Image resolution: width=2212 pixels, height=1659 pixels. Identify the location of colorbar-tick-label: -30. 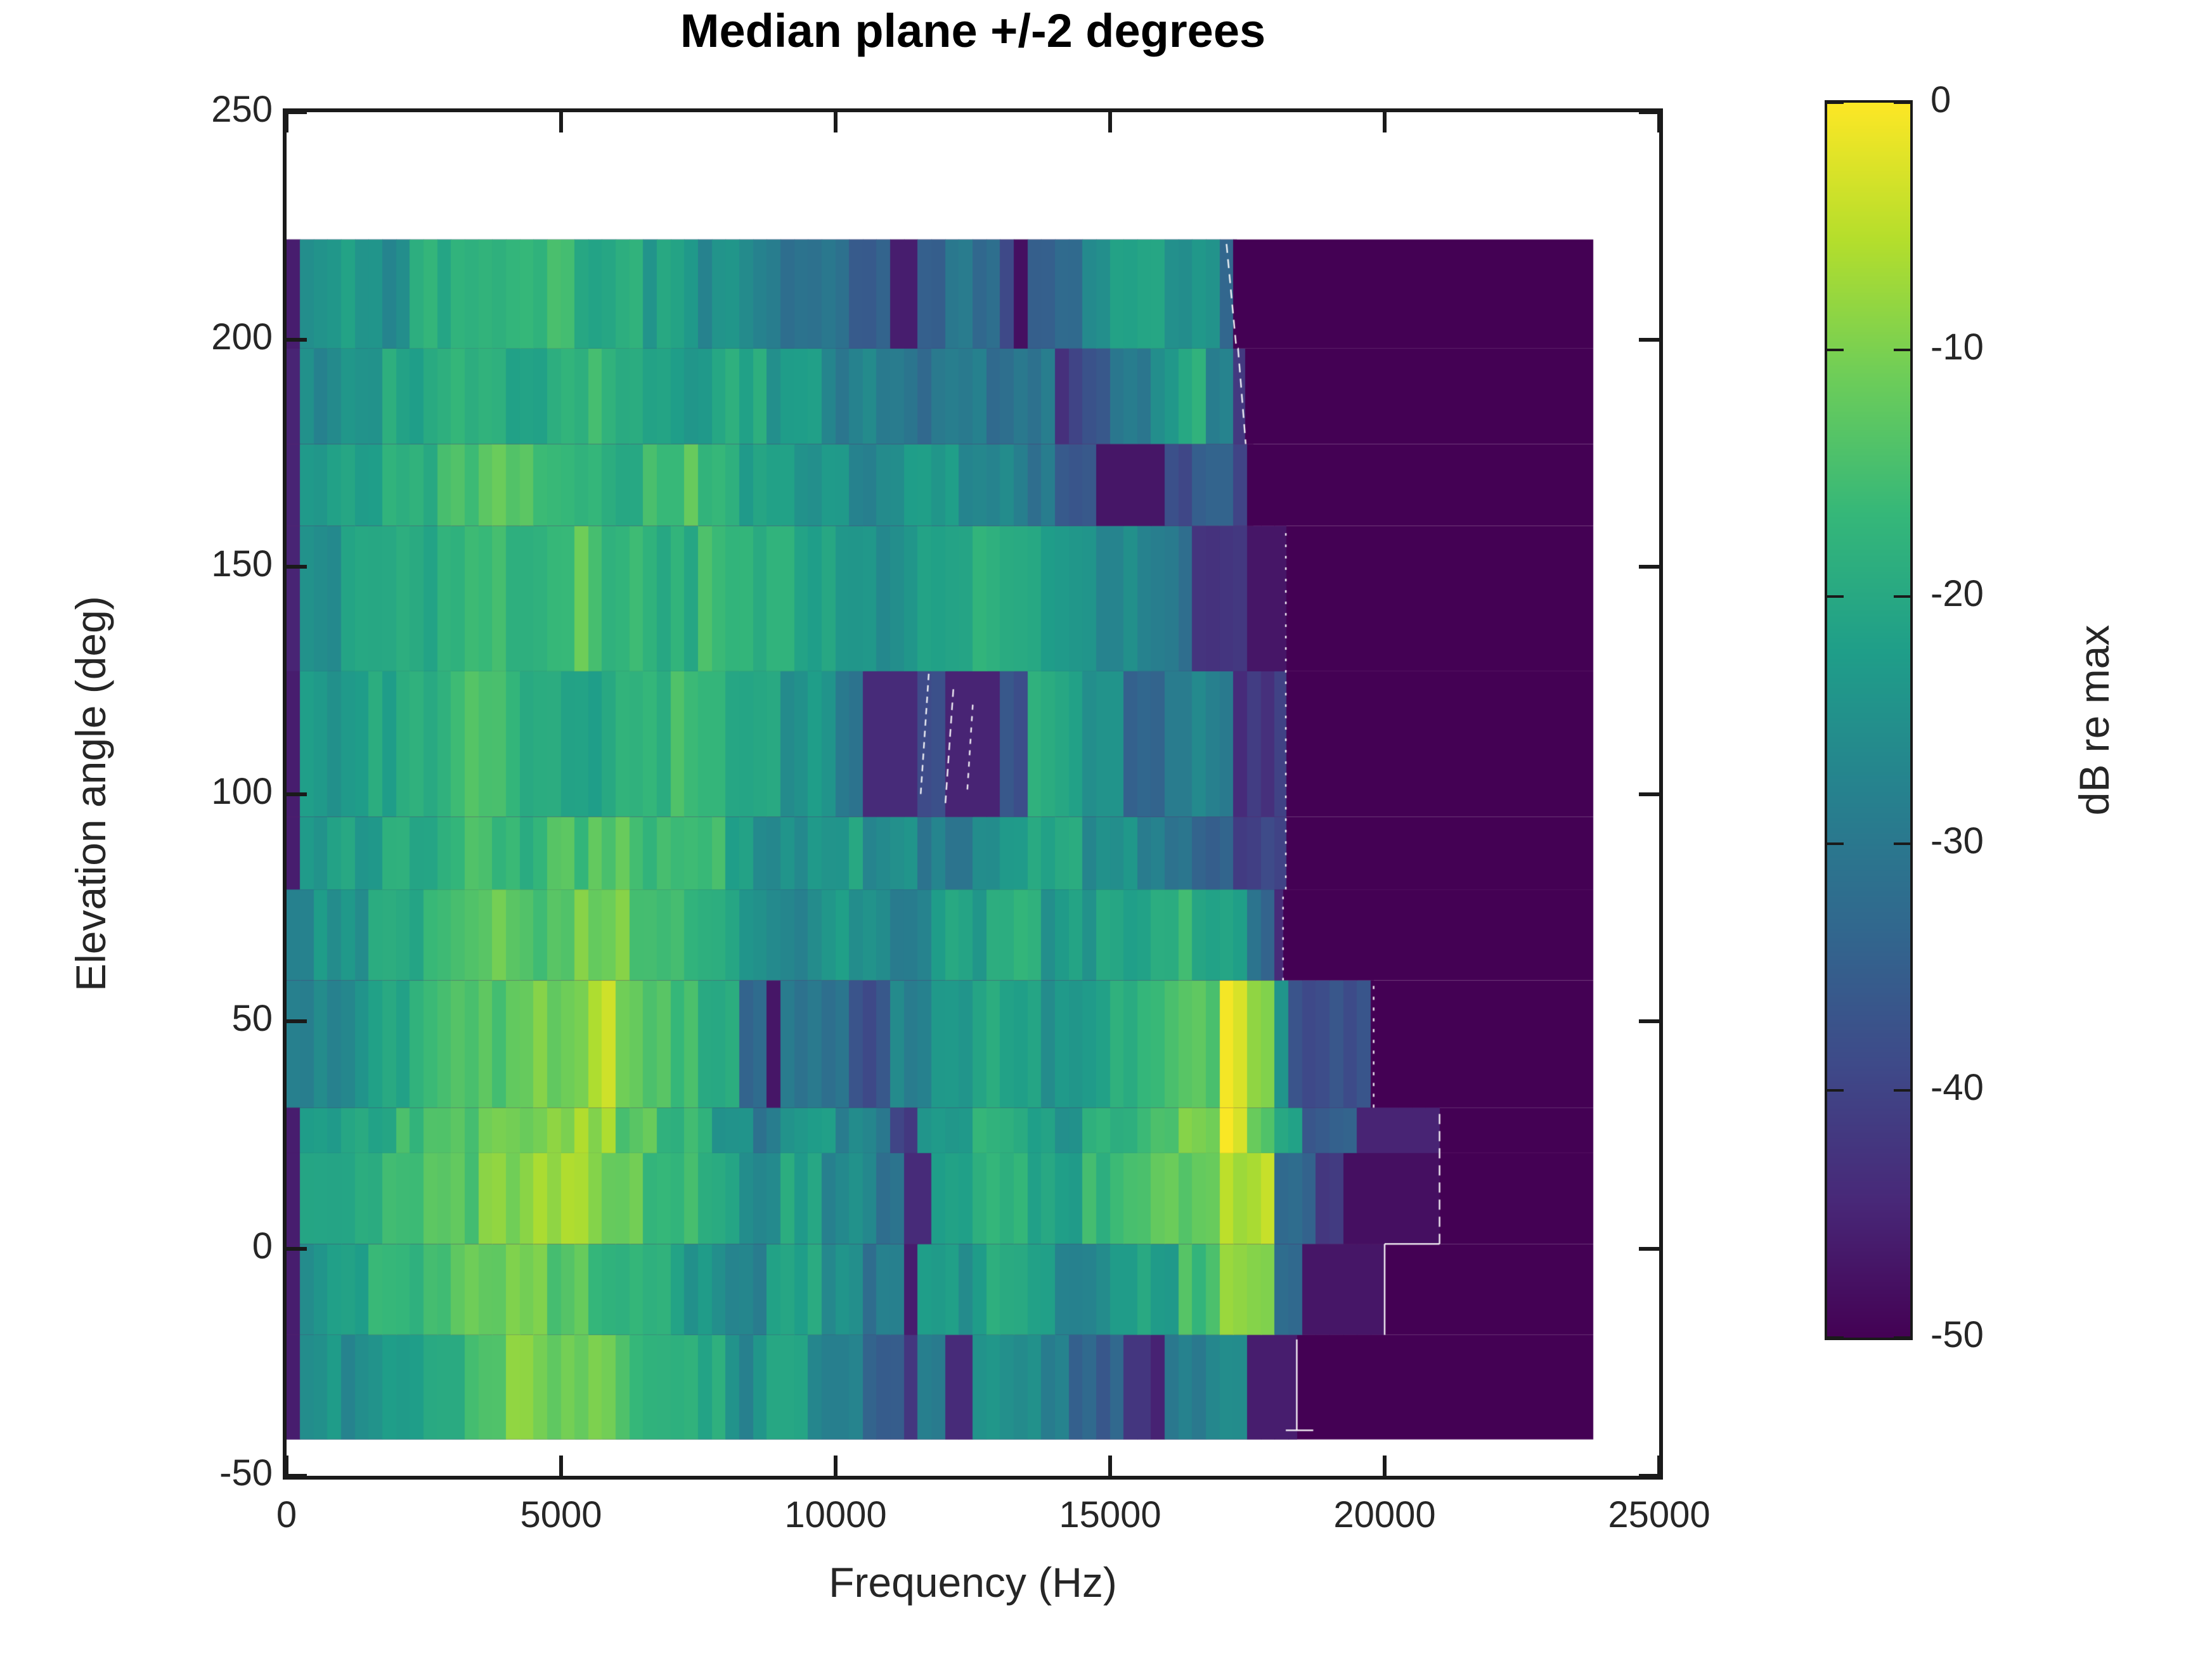
(1957, 841).